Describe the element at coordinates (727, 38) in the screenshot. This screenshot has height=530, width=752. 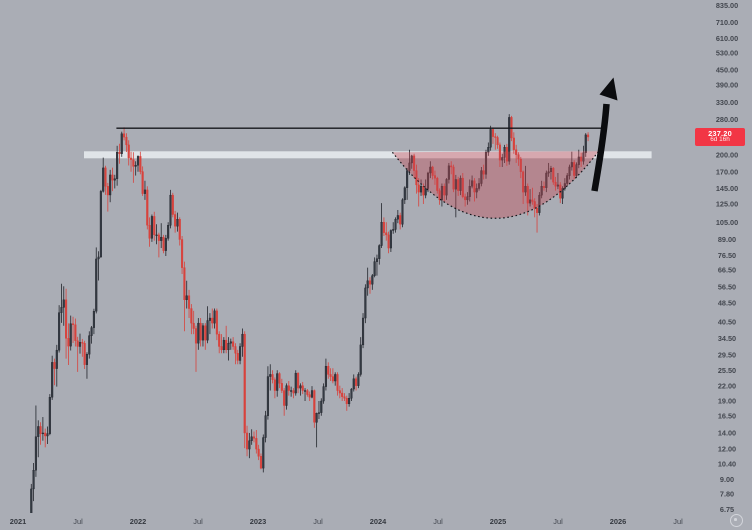
I see `y-axis-tick: 610.00` at that location.